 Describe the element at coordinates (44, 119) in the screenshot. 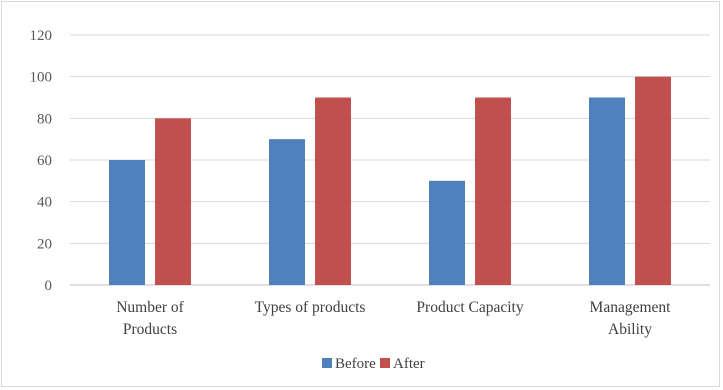

I see `y-tick-label: 80` at that location.